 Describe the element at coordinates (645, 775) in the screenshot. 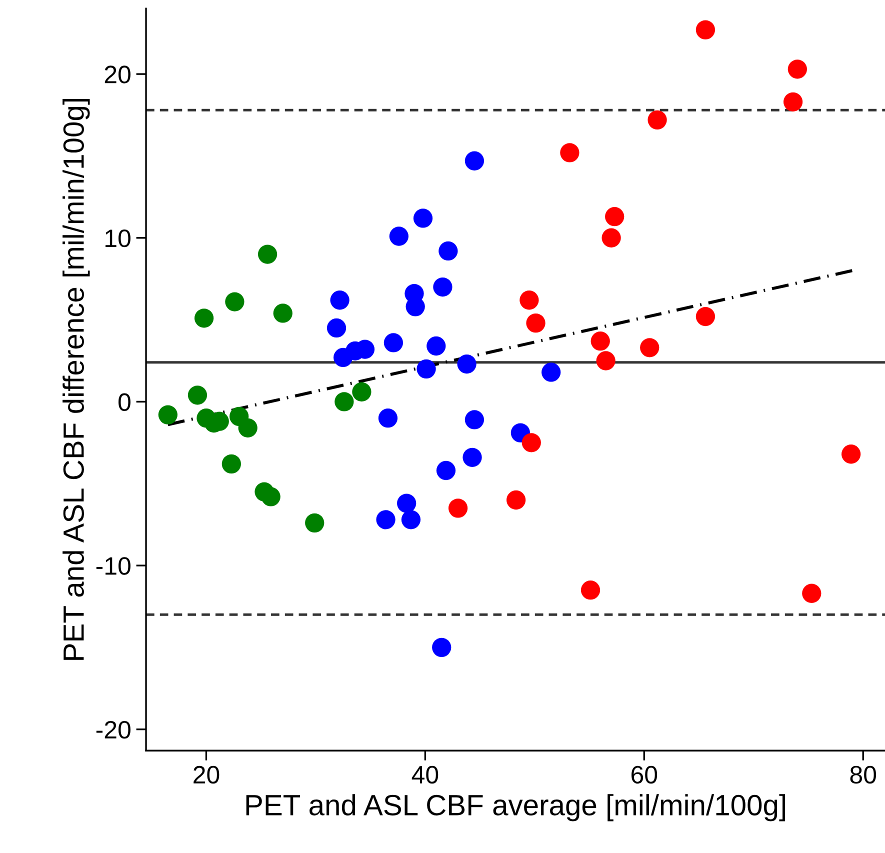

I see `x-tick-label: 60` at that location.